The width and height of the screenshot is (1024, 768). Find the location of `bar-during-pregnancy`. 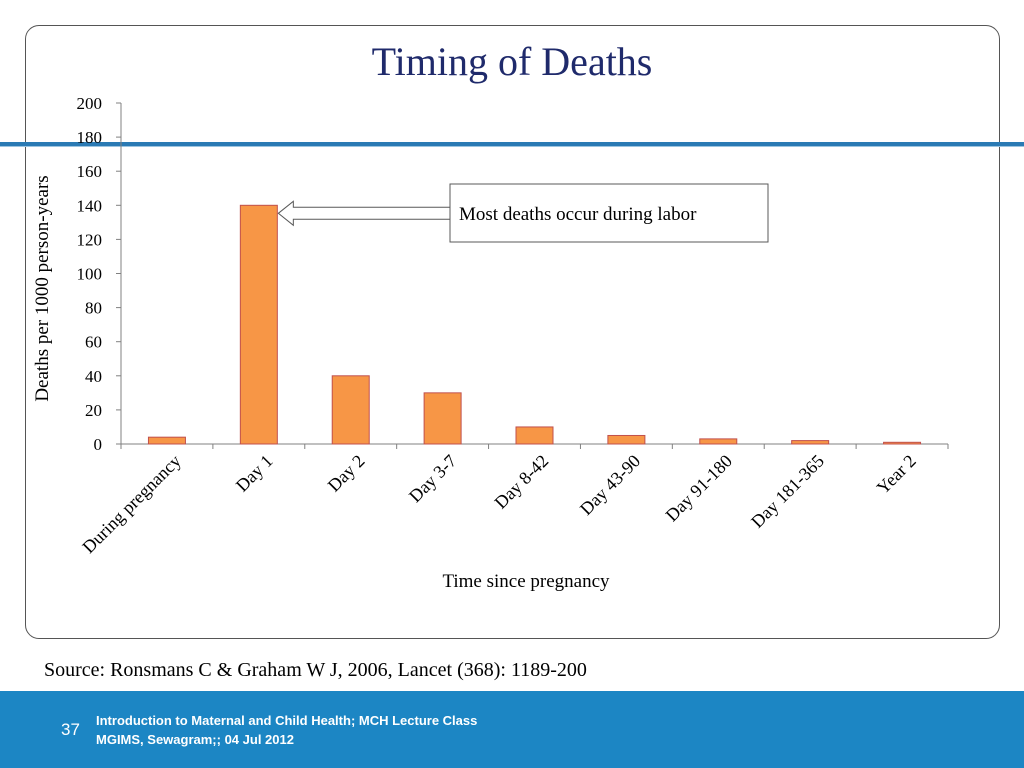

bar-during-pregnancy is located at coordinates (166, 440).